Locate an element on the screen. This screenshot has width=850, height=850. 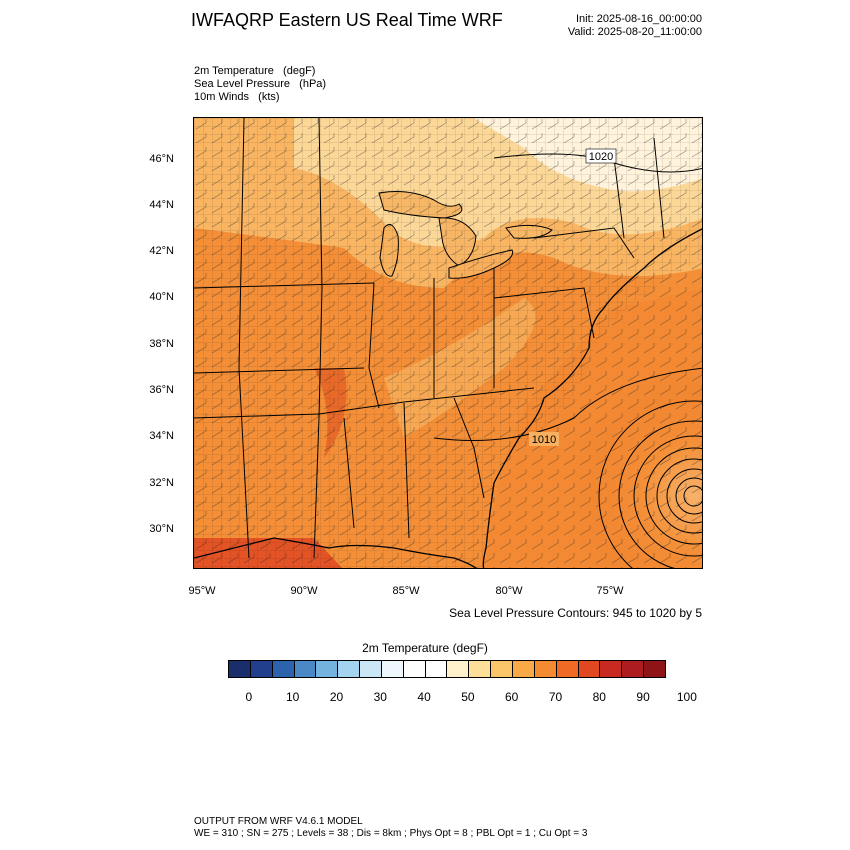
lat-label: 38°N is located at coordinates (161, 344).